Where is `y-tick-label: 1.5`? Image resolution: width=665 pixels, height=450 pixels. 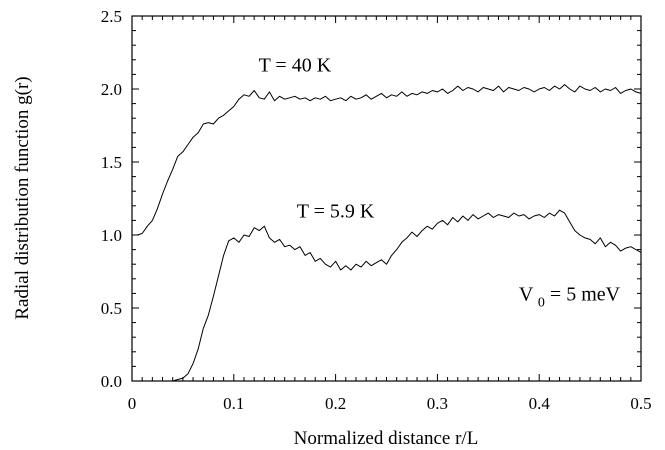 y-tick-label: 1.5 is located at coordinates (111, 162).